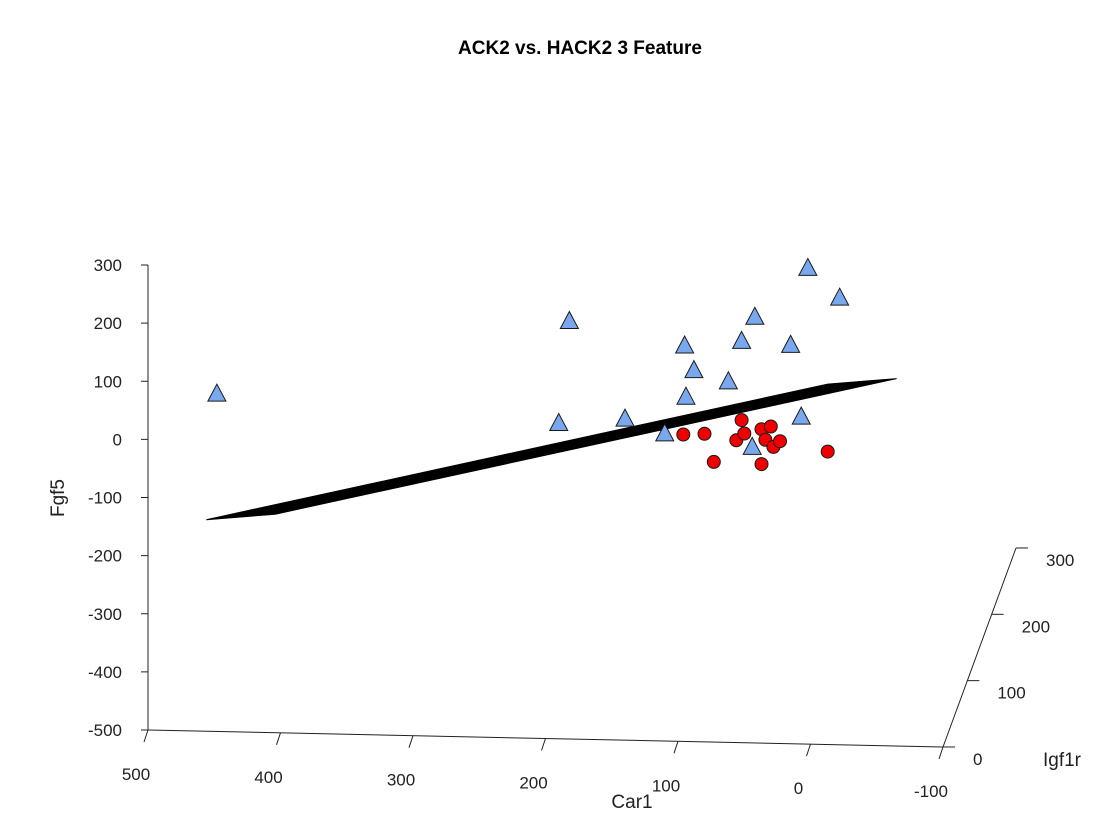 This screenshot has width=1120, height=840. What do you see at coordinates (931, 791) in the screenshot?
I see `x-tick-label: -100` at bounding box center [931, 791].